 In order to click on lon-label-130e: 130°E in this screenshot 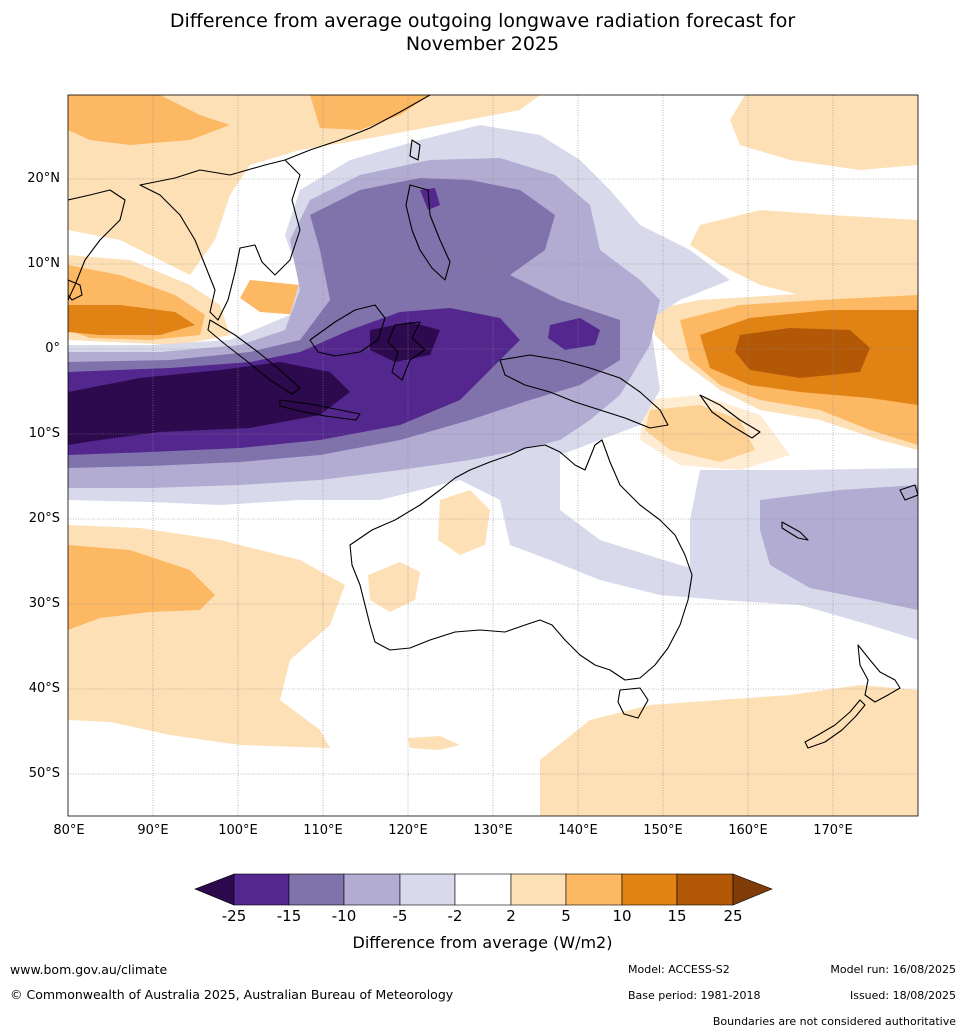, I will do `click(493, 830)`.